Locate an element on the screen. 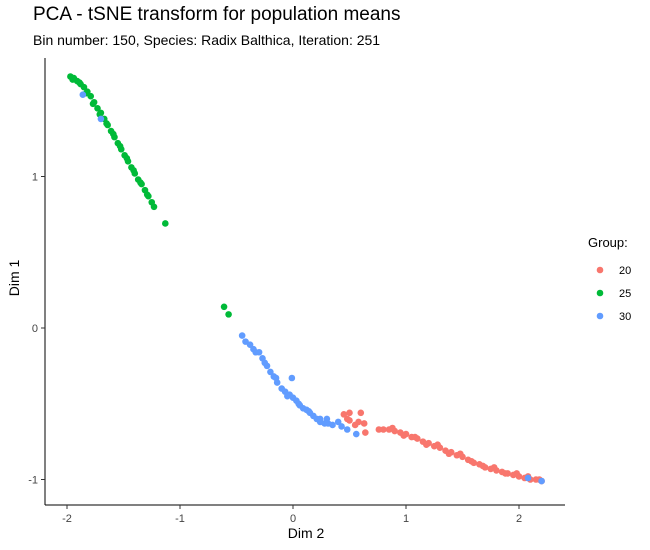  y-tick-label: 0 is located at coordinates (35, 329).